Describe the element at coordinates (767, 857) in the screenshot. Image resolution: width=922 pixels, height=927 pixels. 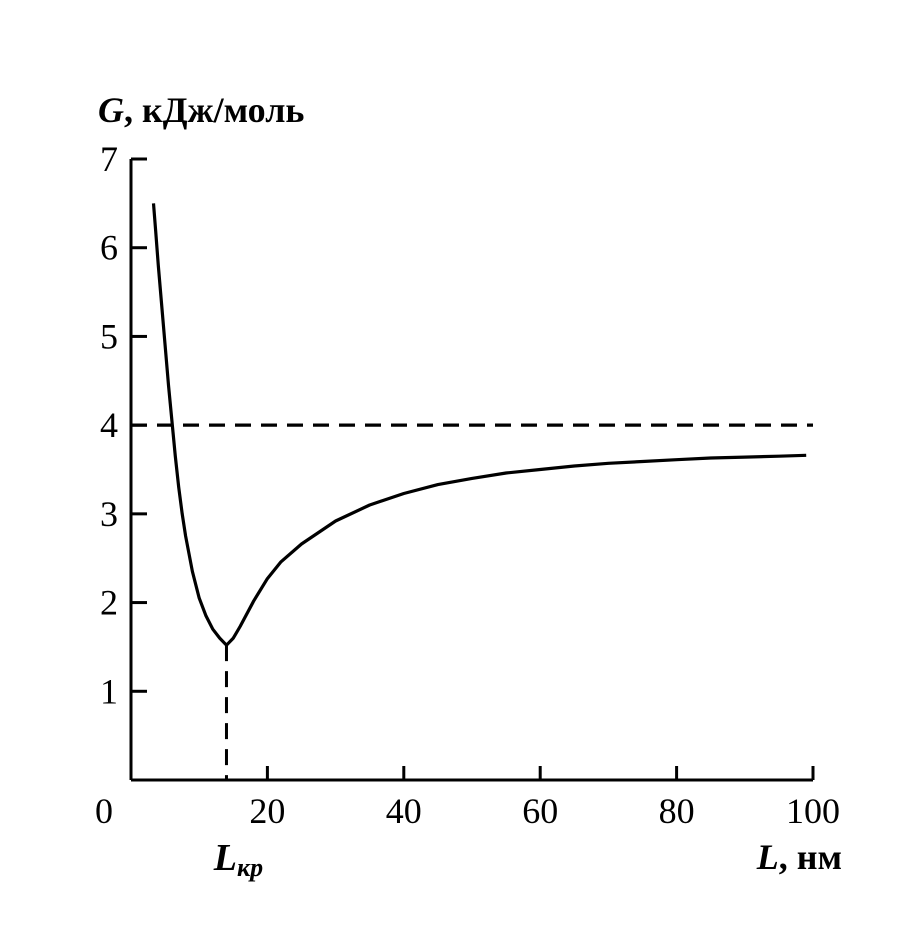
I see `x-axis-symbol: L` at that location.